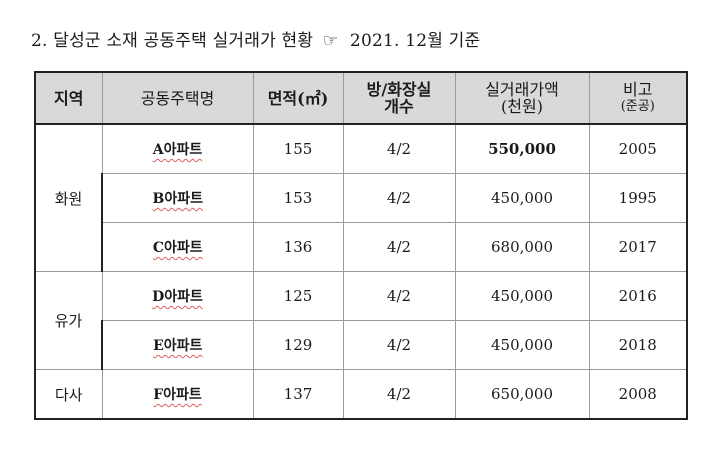 The image size is (711, 453). Describe the element at coordinates (638, 198) in the screenshot. I see `year-cell: 1995` at that location.